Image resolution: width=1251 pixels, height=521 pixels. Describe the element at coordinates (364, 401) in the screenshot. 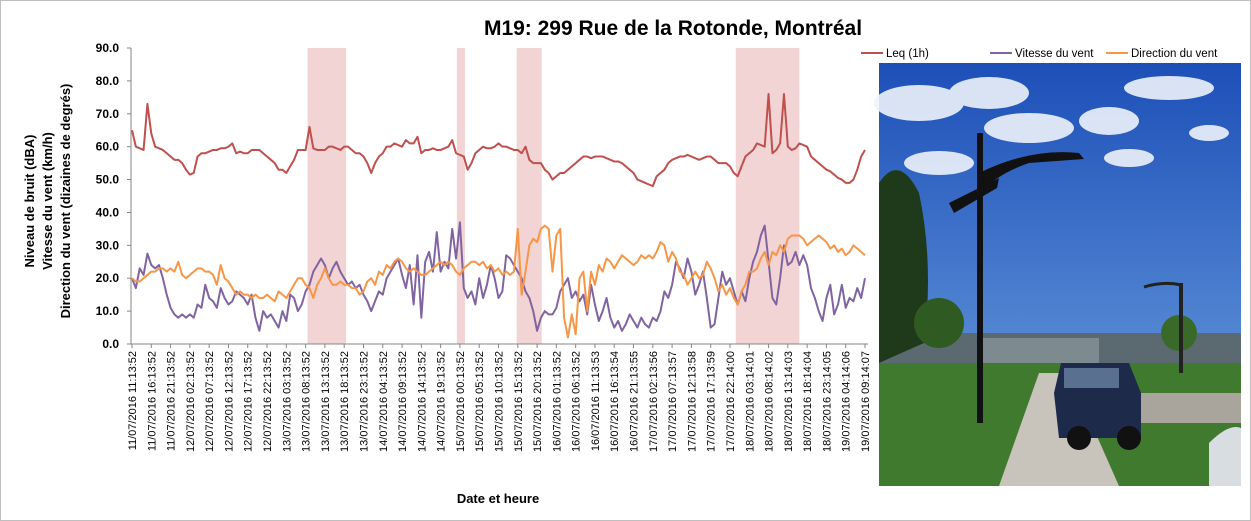

I see `x-tick-label: 13/07/2016 23:13:52` at that location.